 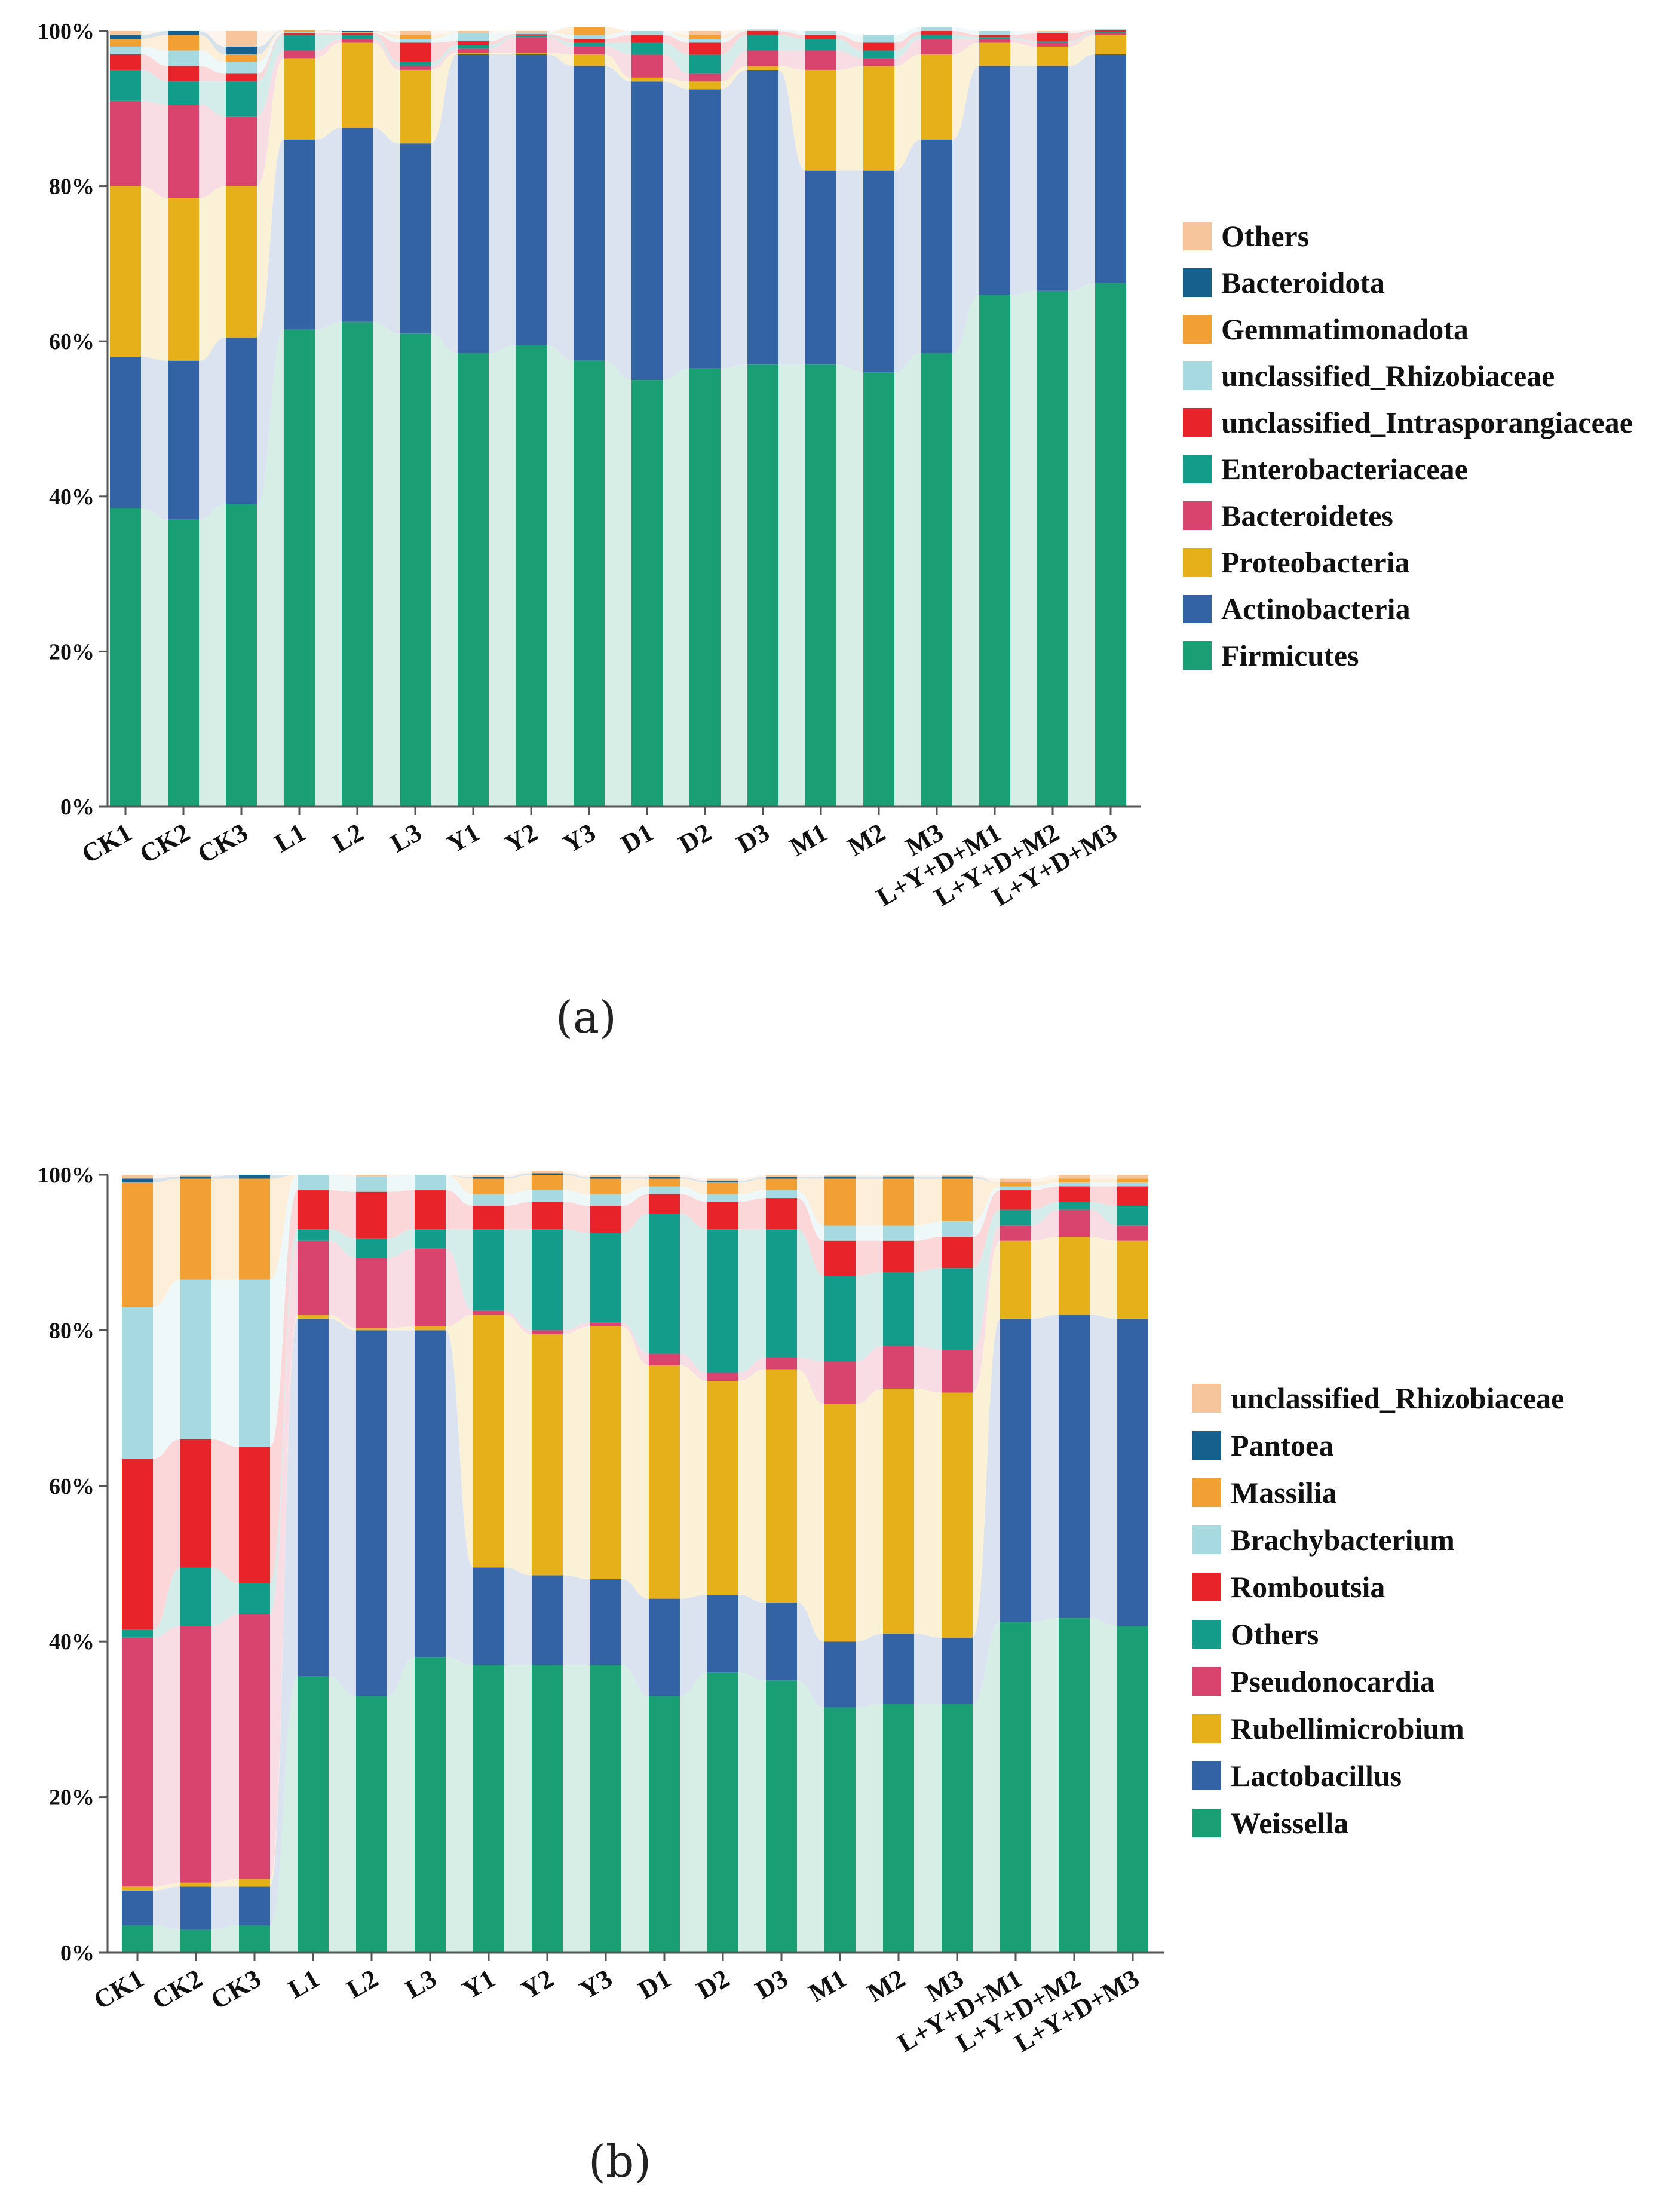 I want to click on bar-segment-M1-Firmicutes, so click(x=820, y=585).